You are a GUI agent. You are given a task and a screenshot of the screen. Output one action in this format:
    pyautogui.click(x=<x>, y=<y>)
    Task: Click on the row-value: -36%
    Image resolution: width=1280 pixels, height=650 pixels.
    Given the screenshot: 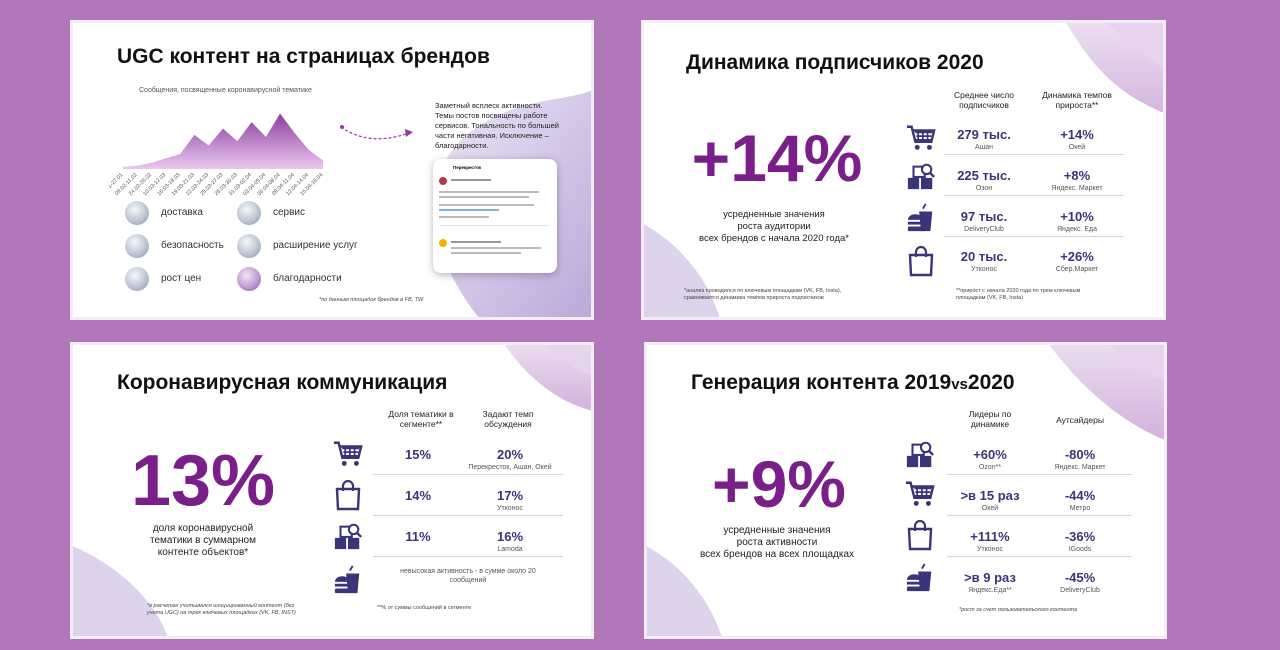 What is the action you would take?
    pyautogui.click(x=1080, y=536)
    